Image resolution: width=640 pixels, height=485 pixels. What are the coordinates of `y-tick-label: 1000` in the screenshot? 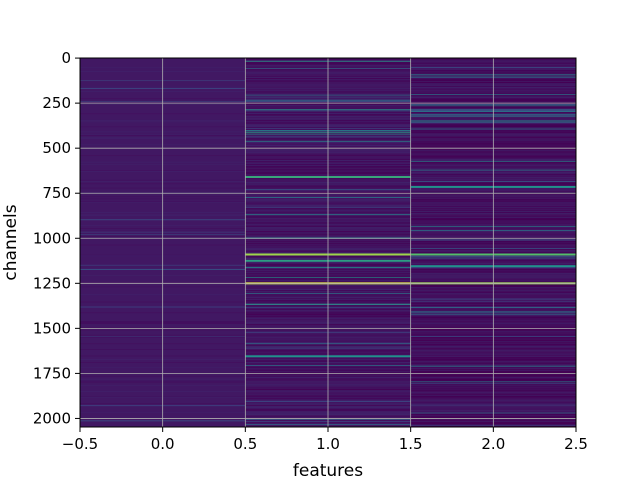 It's located at (52, 238).